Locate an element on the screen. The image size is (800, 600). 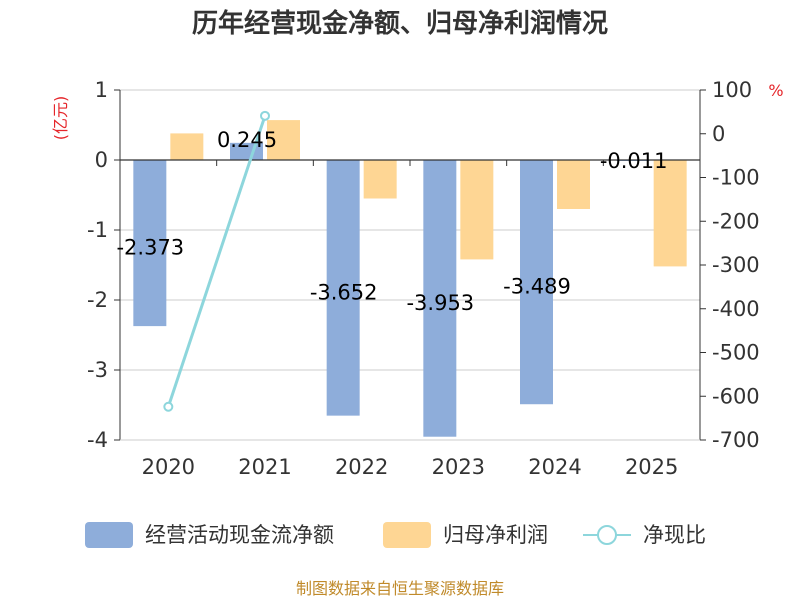
legend-swatch-profit is located at coordinates (407, 535).